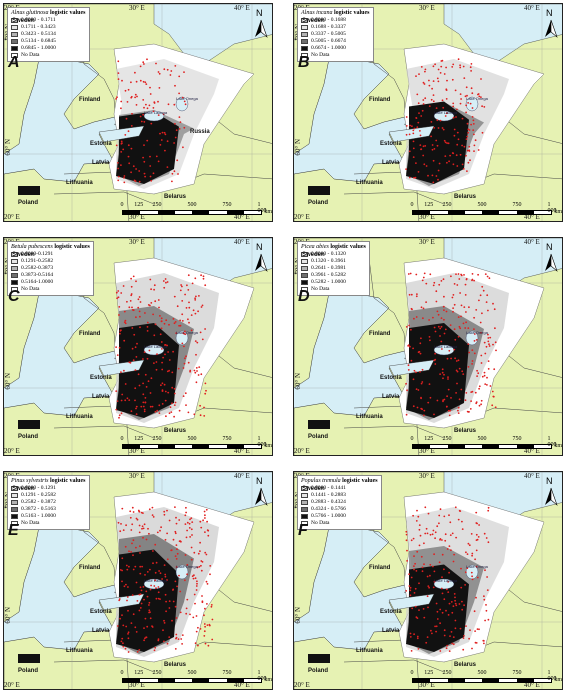  What do you see at coordinates (437, 370) in the screenshot?
I see `suitability-high` at bounding box center [437, 370].